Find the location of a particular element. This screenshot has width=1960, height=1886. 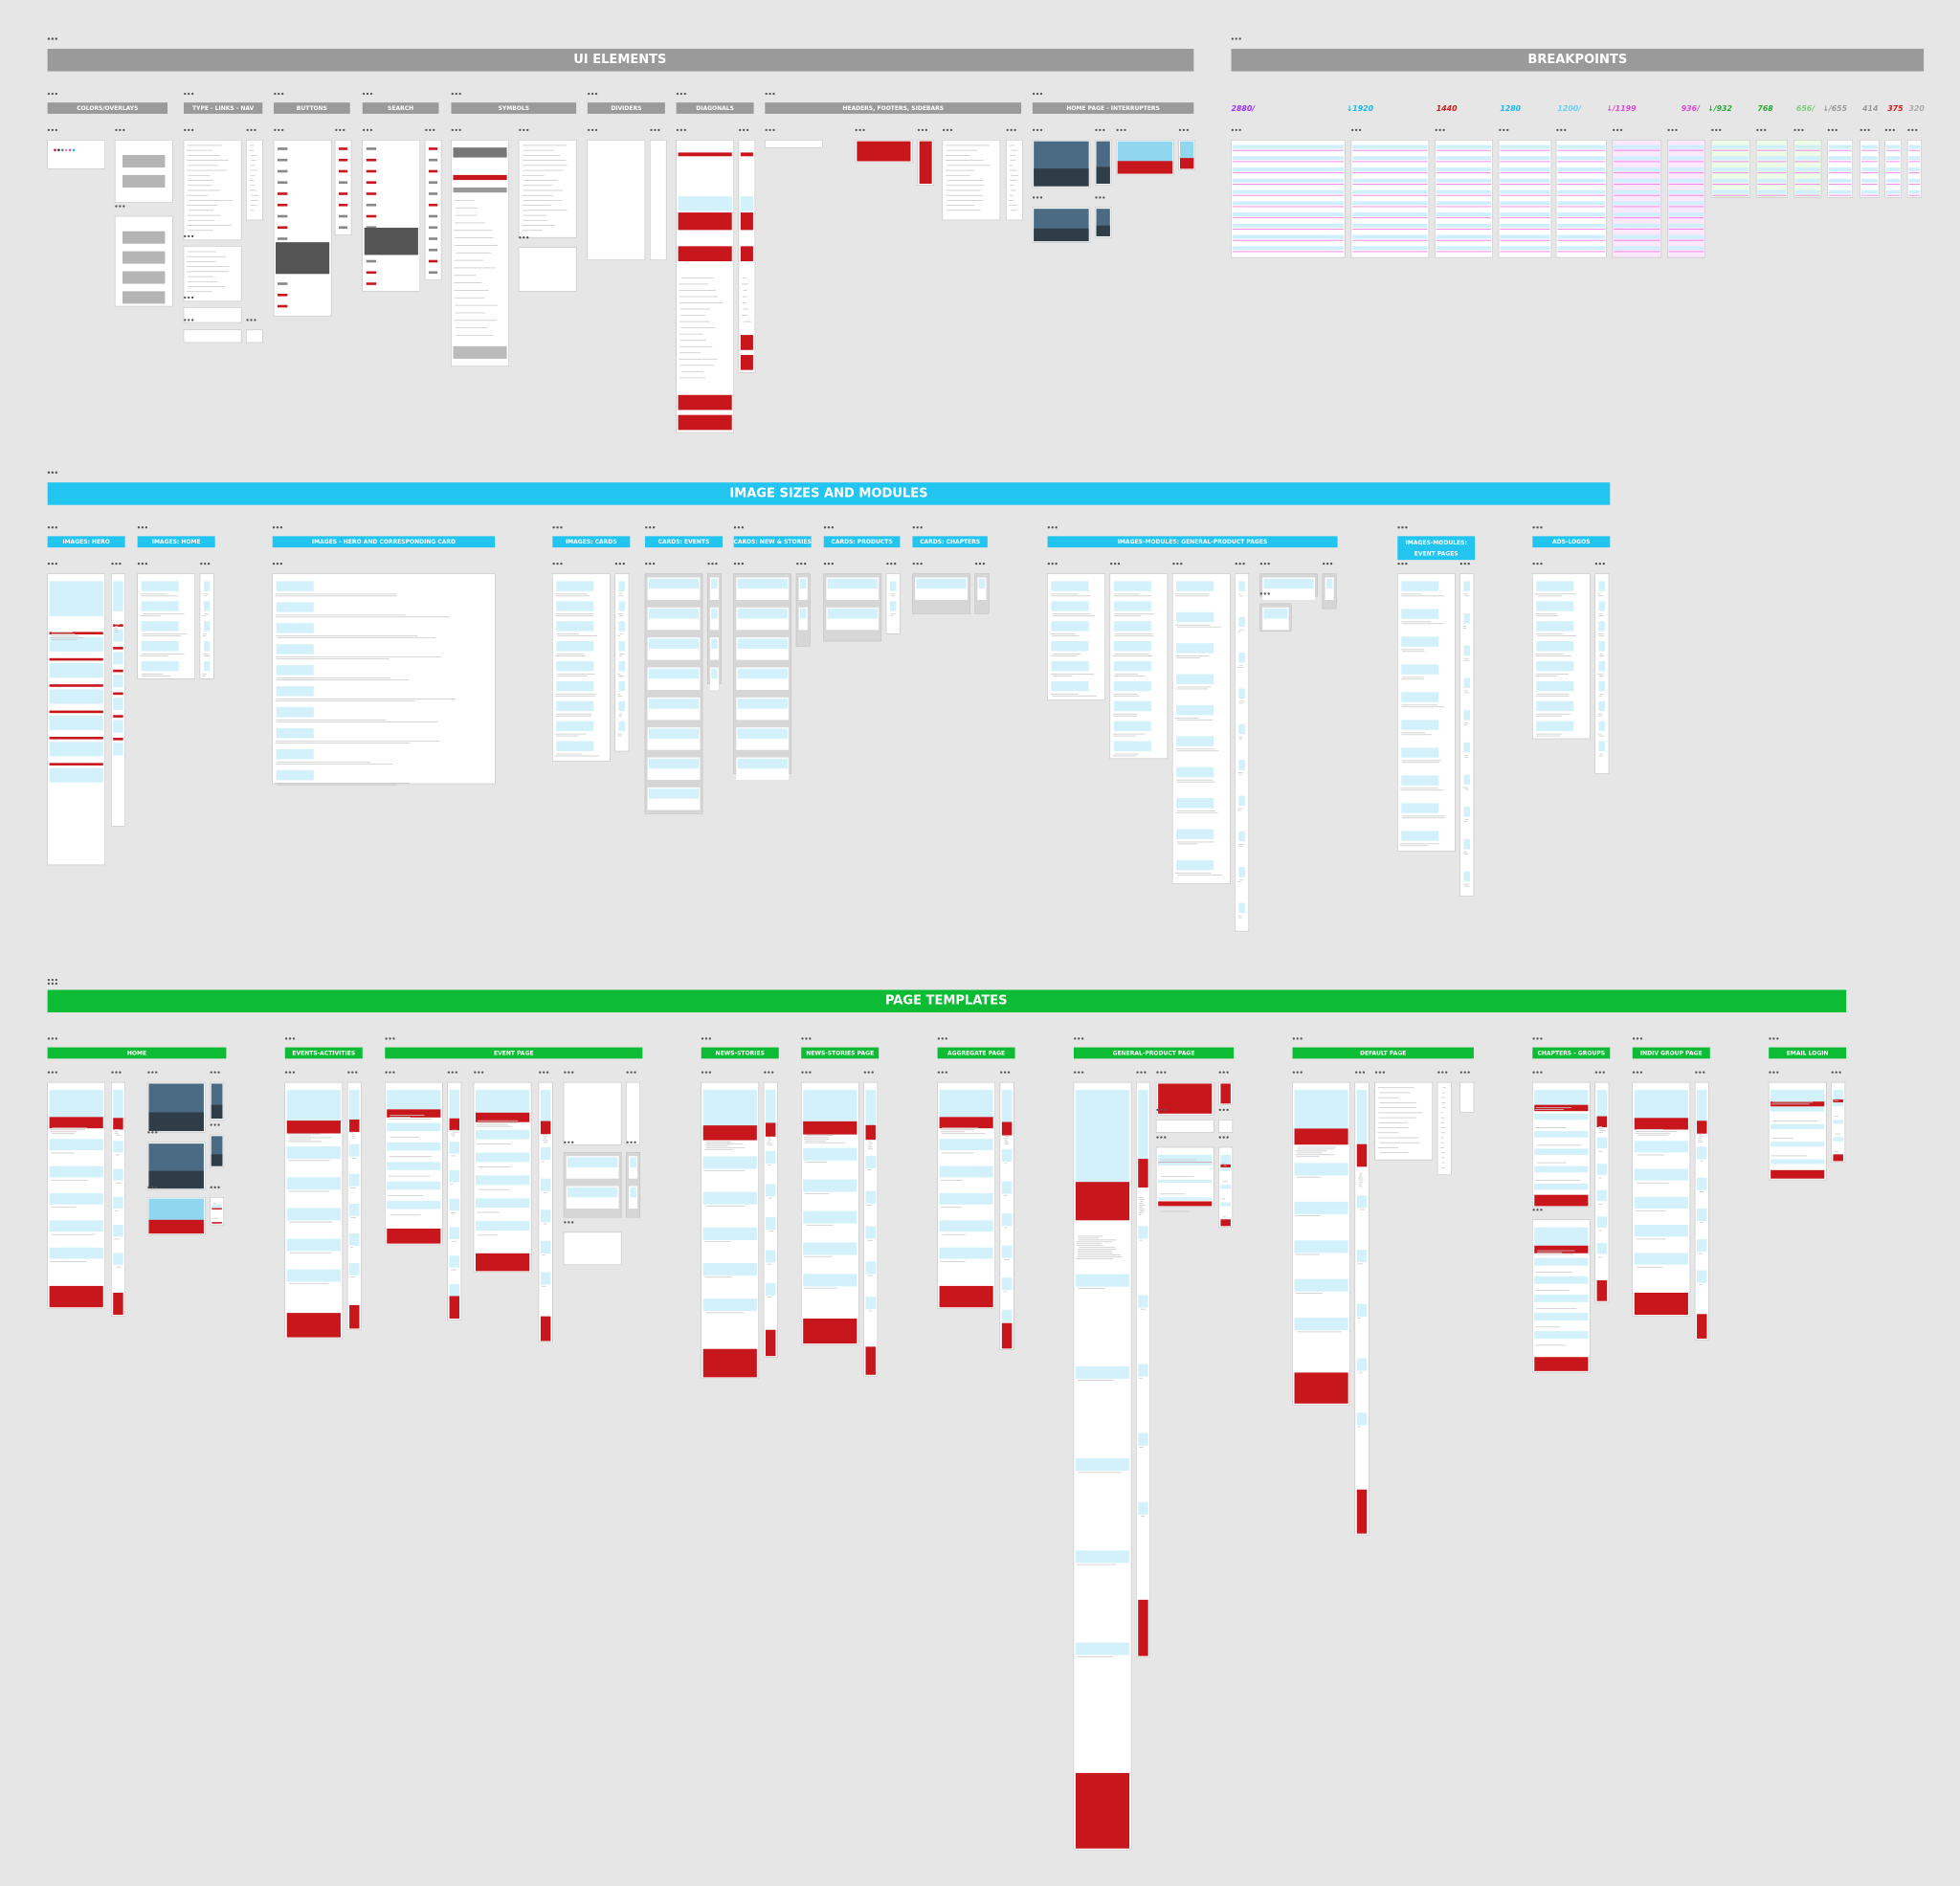

section-title: IMAGE SIZES AND MODULES is located at coordinates (828, 493).